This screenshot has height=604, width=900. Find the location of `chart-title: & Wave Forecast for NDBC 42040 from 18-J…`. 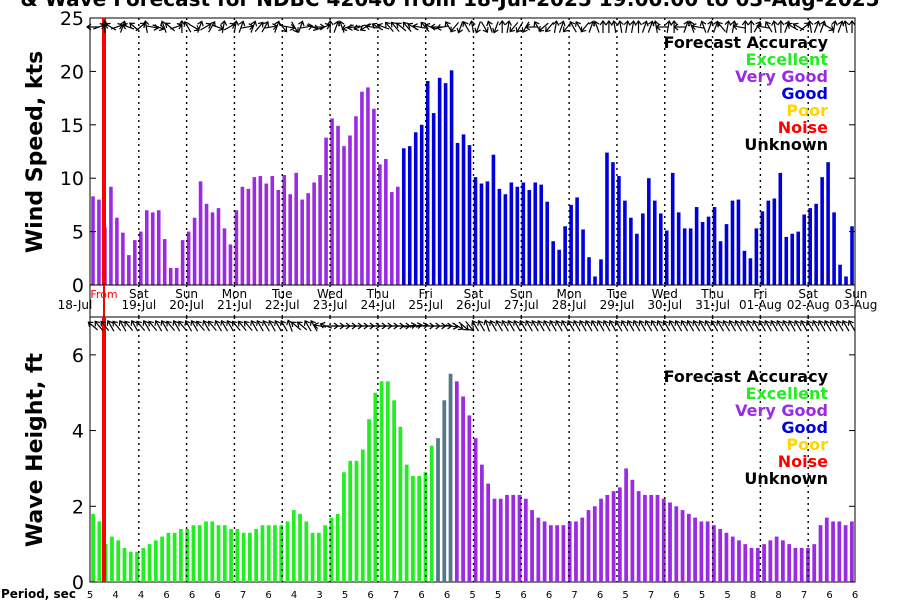

chart-title: & Wave Forecast for NDBC 42040 from 18-J… is located at coordinates (449, 5).